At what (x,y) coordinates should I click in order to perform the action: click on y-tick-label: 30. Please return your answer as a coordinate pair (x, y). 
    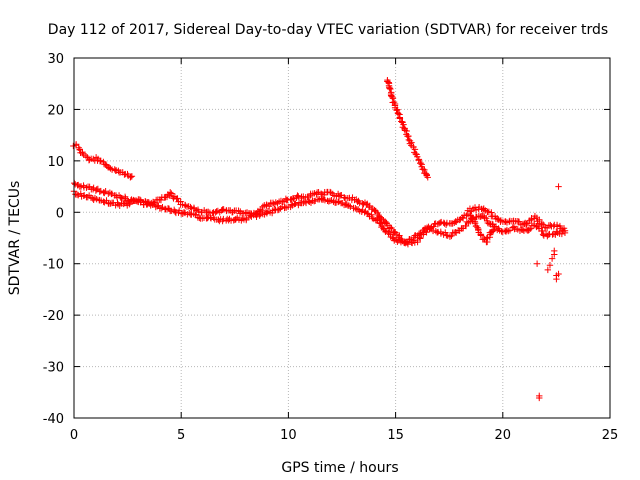
    Looking at the image, I should click on (55, 59).